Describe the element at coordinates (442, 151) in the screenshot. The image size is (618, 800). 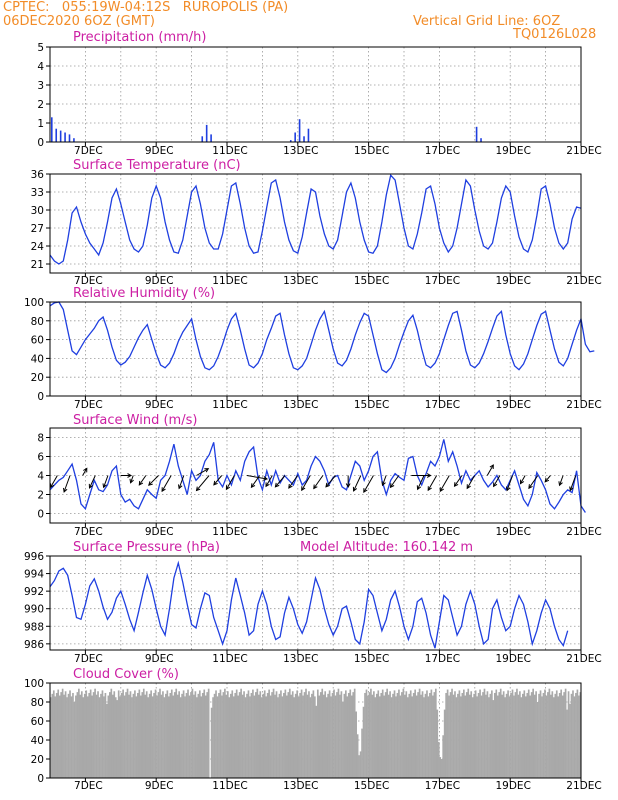
I see `x-tick-label: 17DEC` at that location.